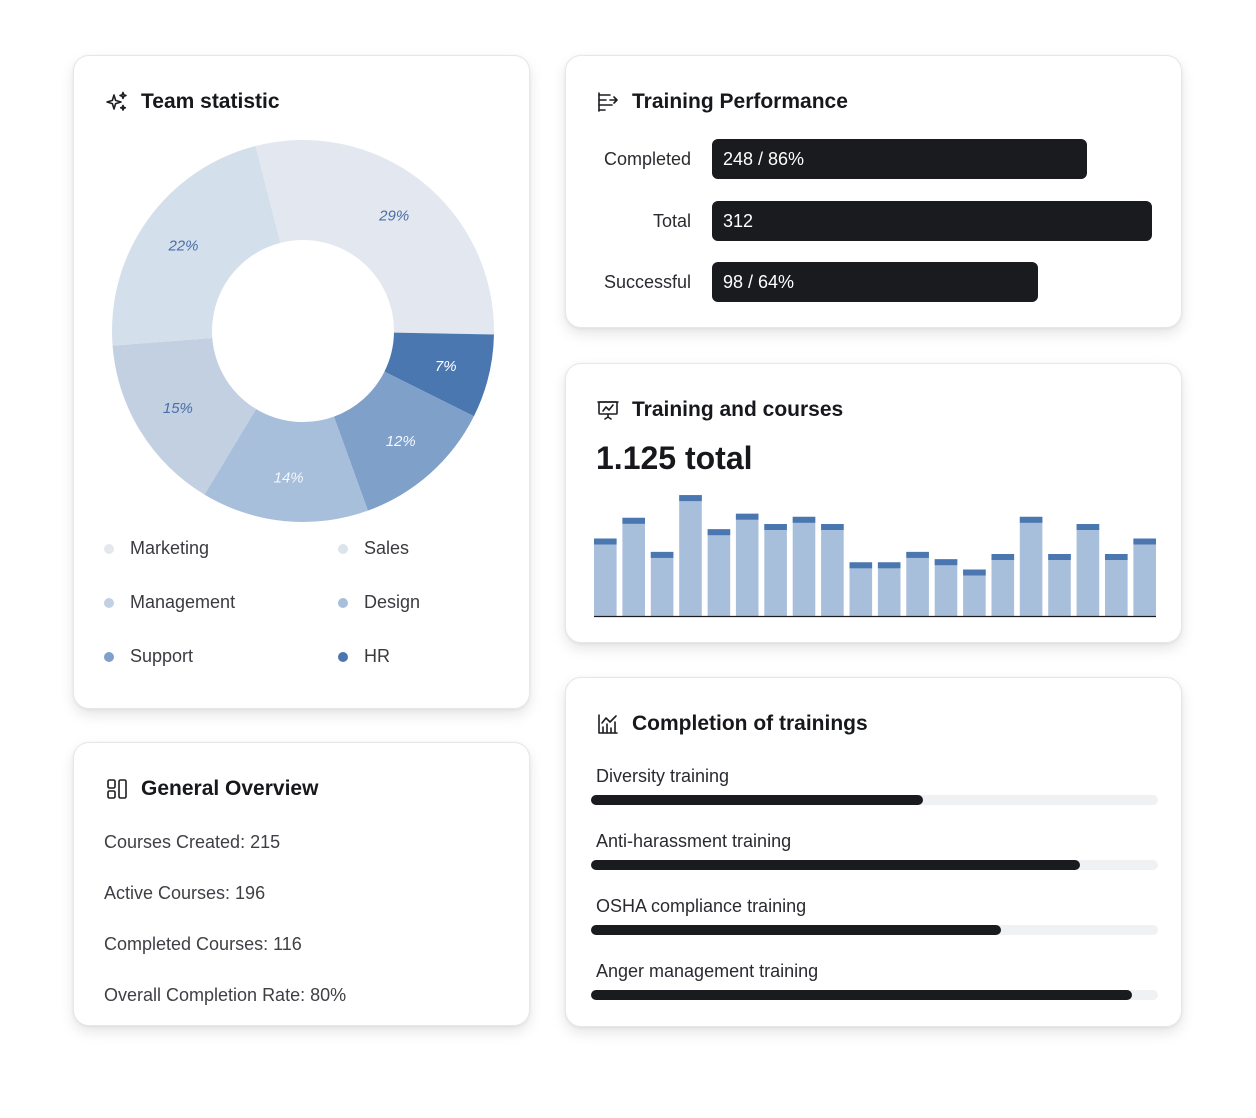  What do you see at coordinates (343, 548) in the screenshot?
I see `legend-dot-sales` at bounding box center [343, 548].